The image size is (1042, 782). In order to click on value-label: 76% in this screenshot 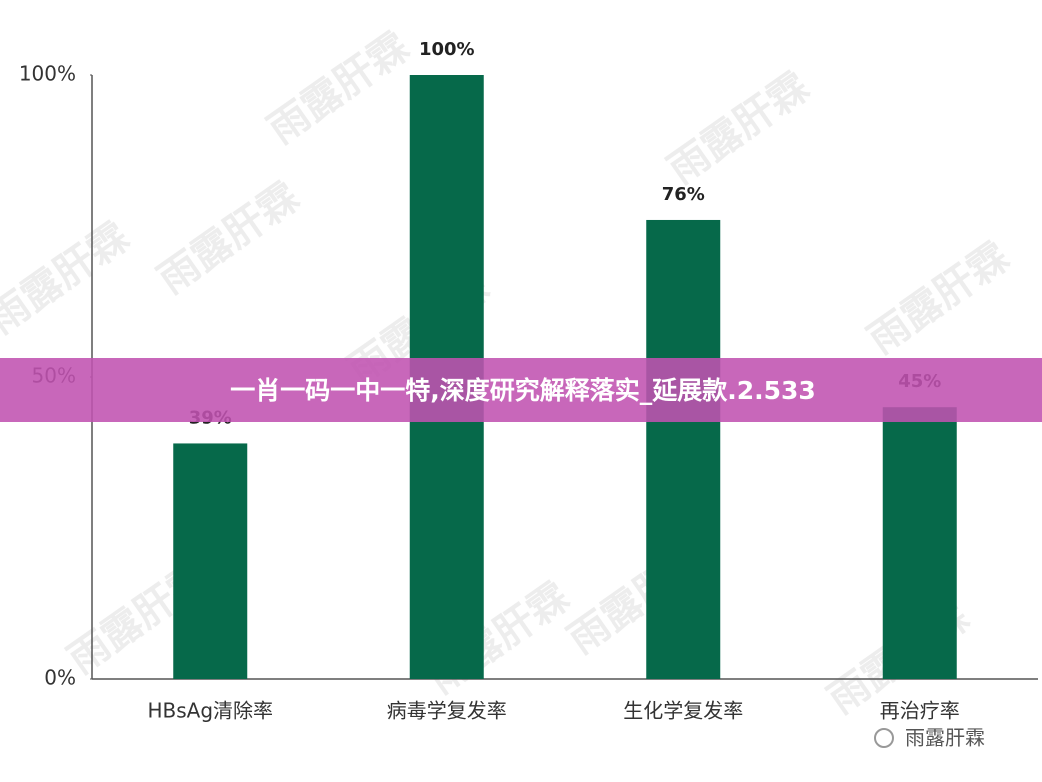, I will do `click(683, 194)`.